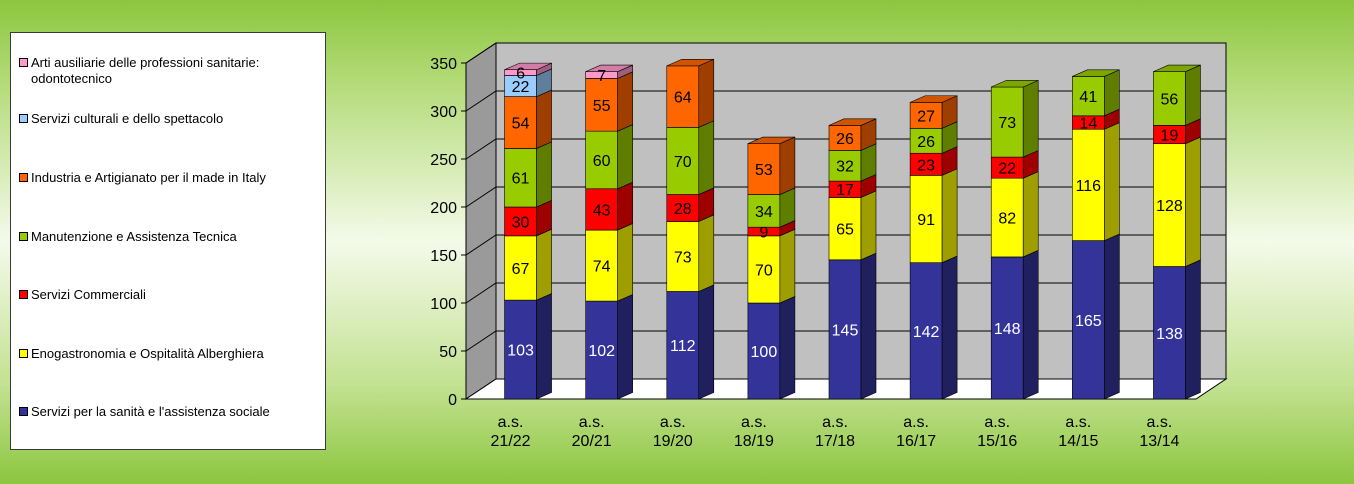 This screenshot has height=484, width=1354. I want to click on bar-value-label: 28, so click(683, 209).